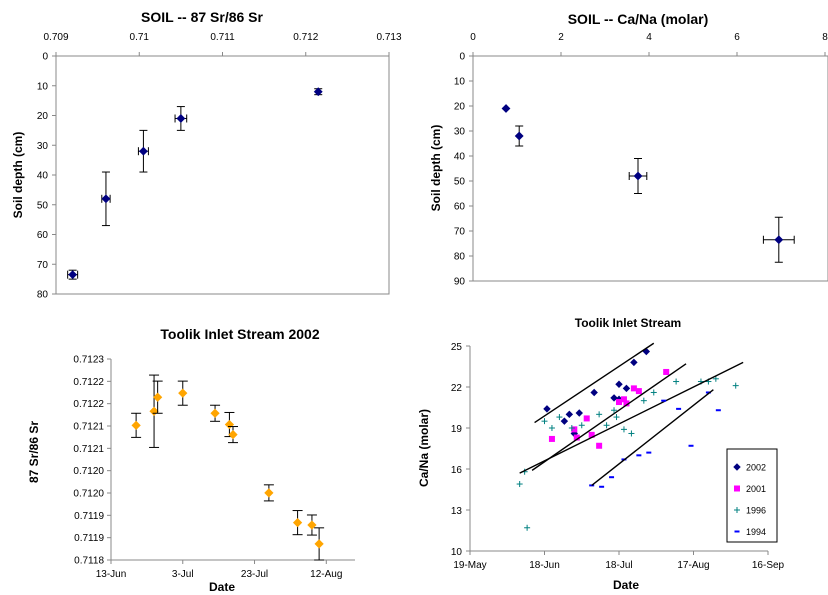 The image size is (828, 595). Describe the element at coordinates (626, 585) in the screenshot. I see `x-axis-label: Date` at that location.